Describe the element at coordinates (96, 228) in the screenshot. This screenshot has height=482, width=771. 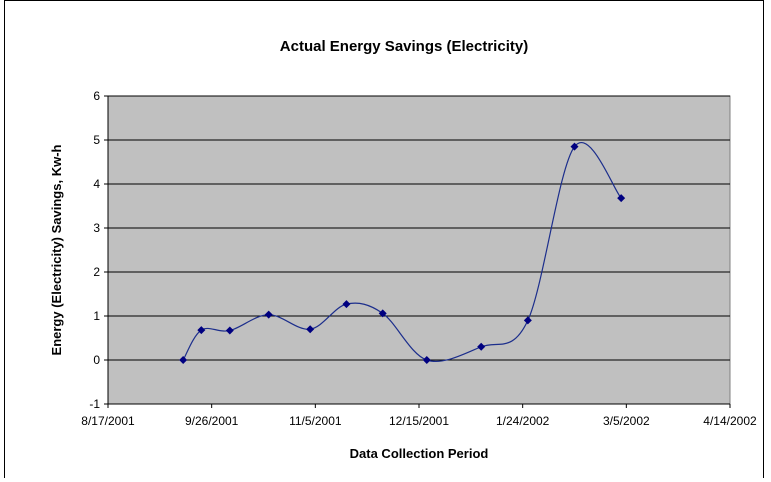
I see `y-tick-label: 3` at that location.